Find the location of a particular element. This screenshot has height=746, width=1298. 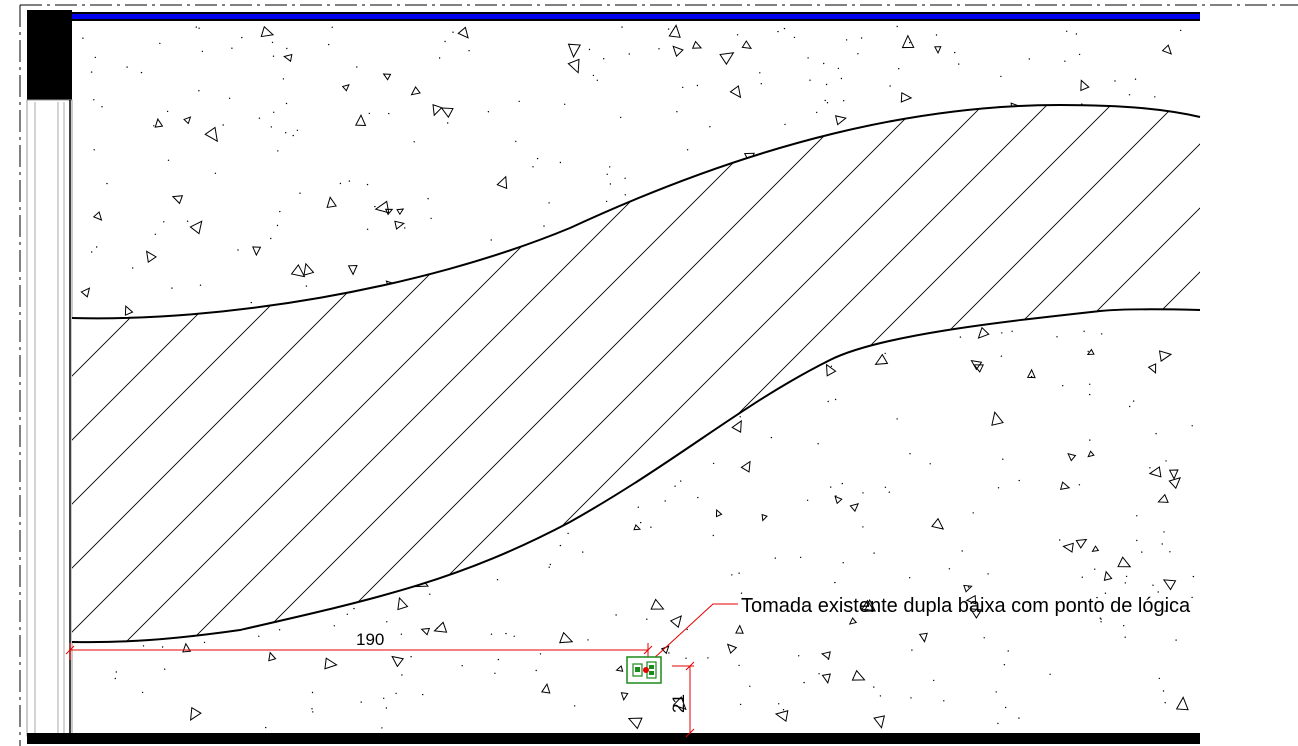

hatch-line is located at coordinates (1291, 350).